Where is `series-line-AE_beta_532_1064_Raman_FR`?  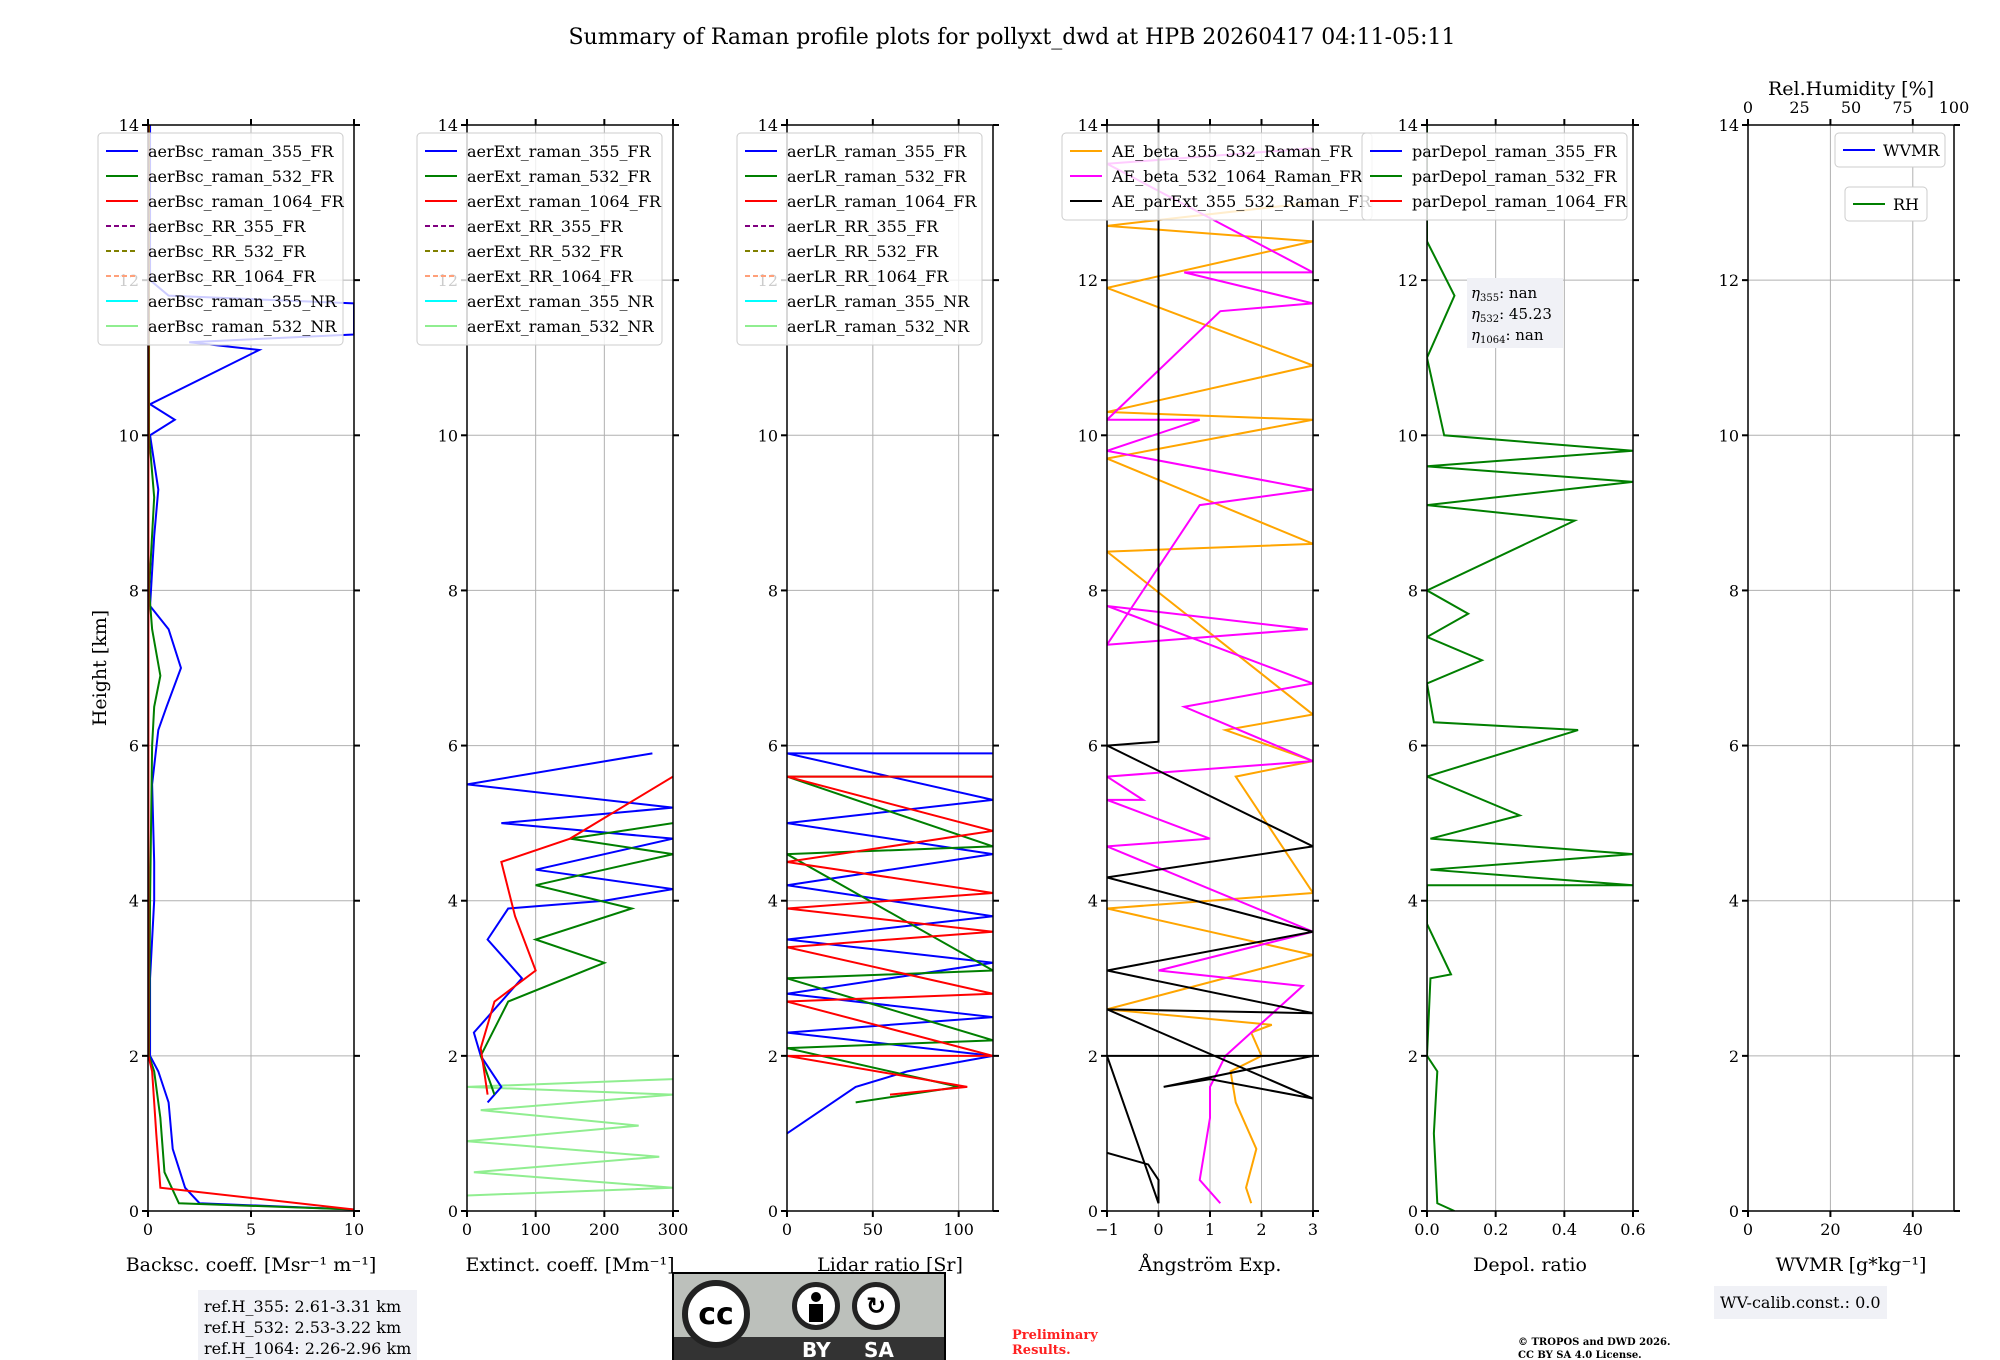 series-line-AE_beta_532_1064_Raman_FR is located at coordinates (1210, 675).